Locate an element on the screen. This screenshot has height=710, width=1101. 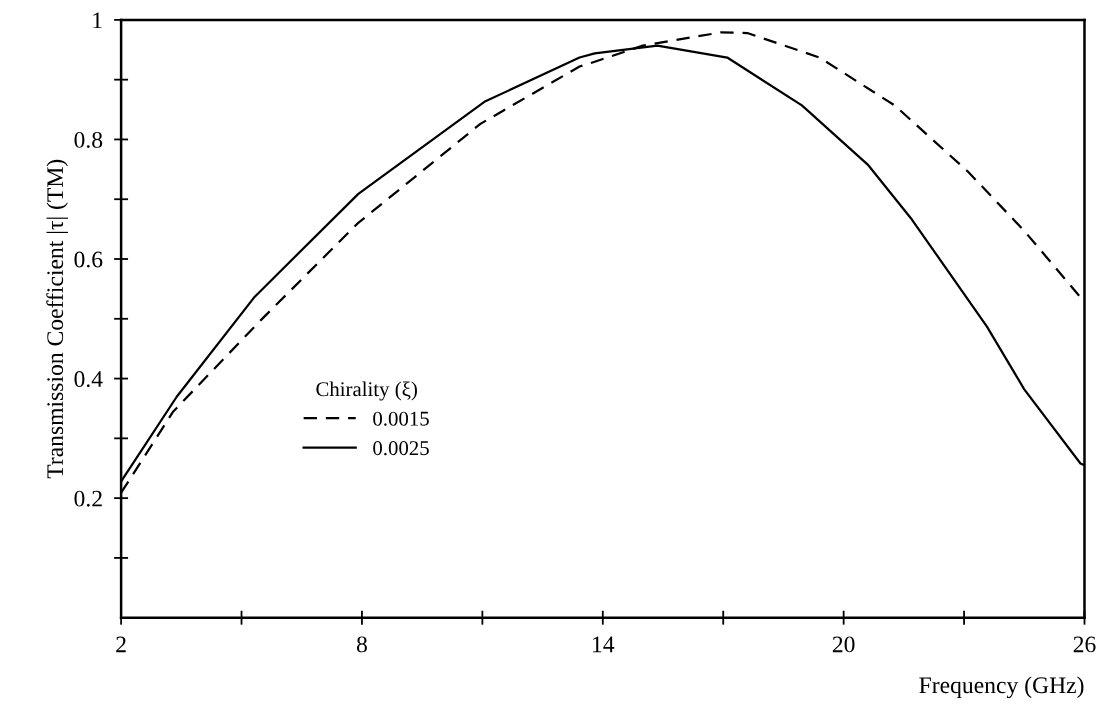
y-tick-label: 1 is located at coordinates (97, 20).